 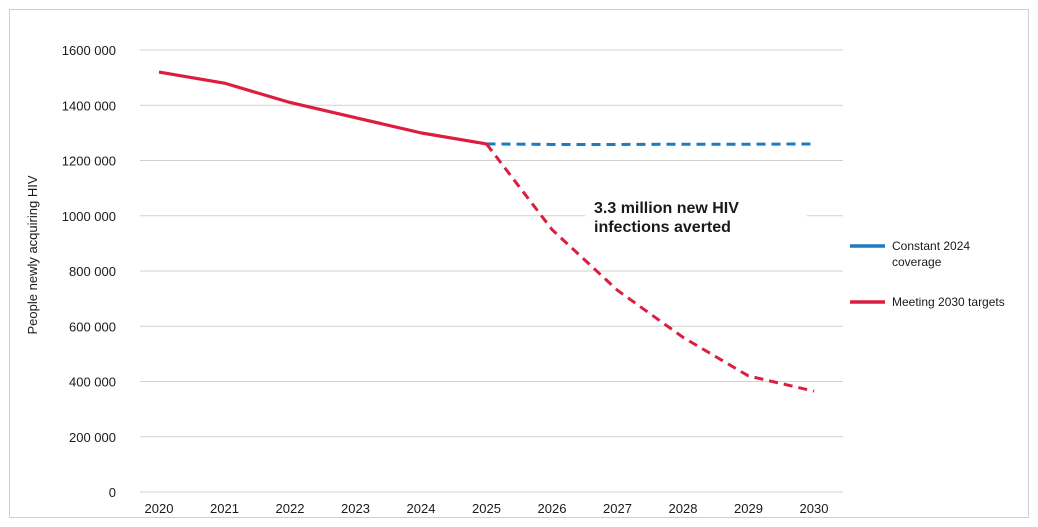 I want to click on x-tick-label: 2024, so click(x=421, y=508).